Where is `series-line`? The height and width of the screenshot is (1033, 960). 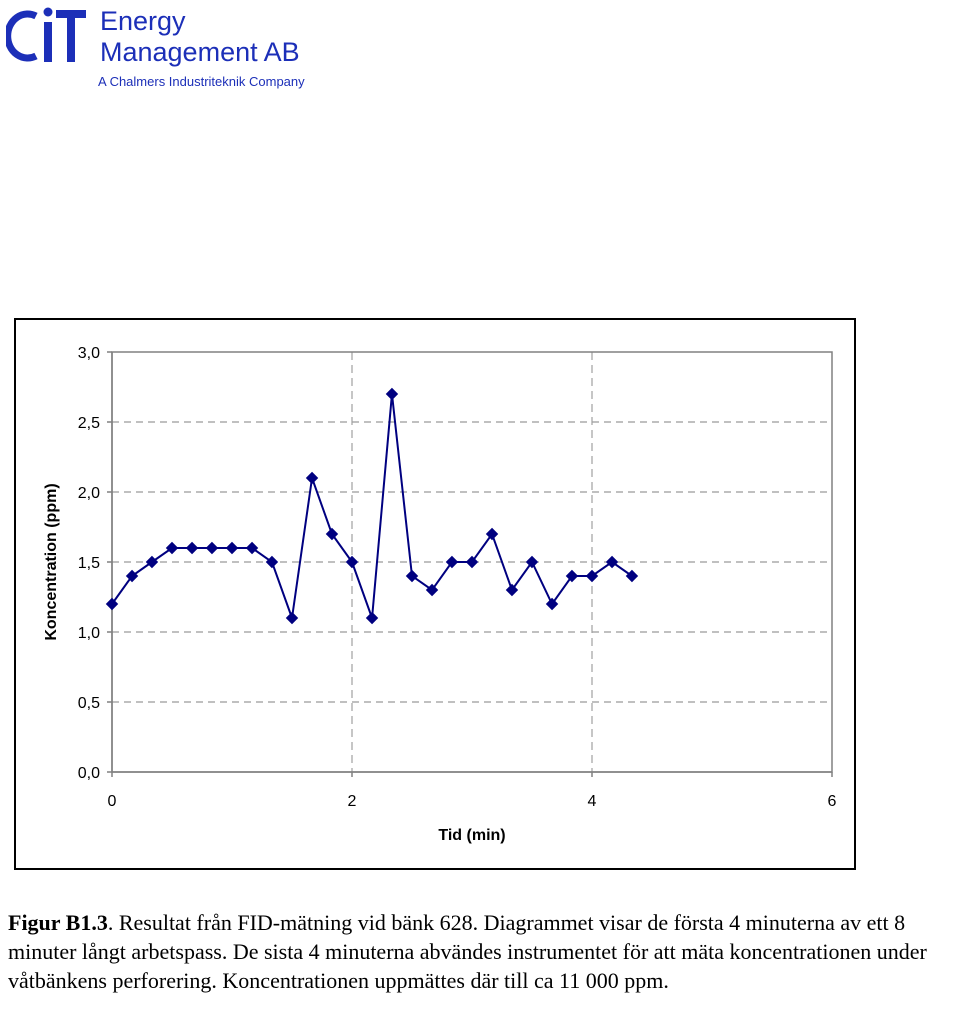
series-line is located at coordinates (372, 506).